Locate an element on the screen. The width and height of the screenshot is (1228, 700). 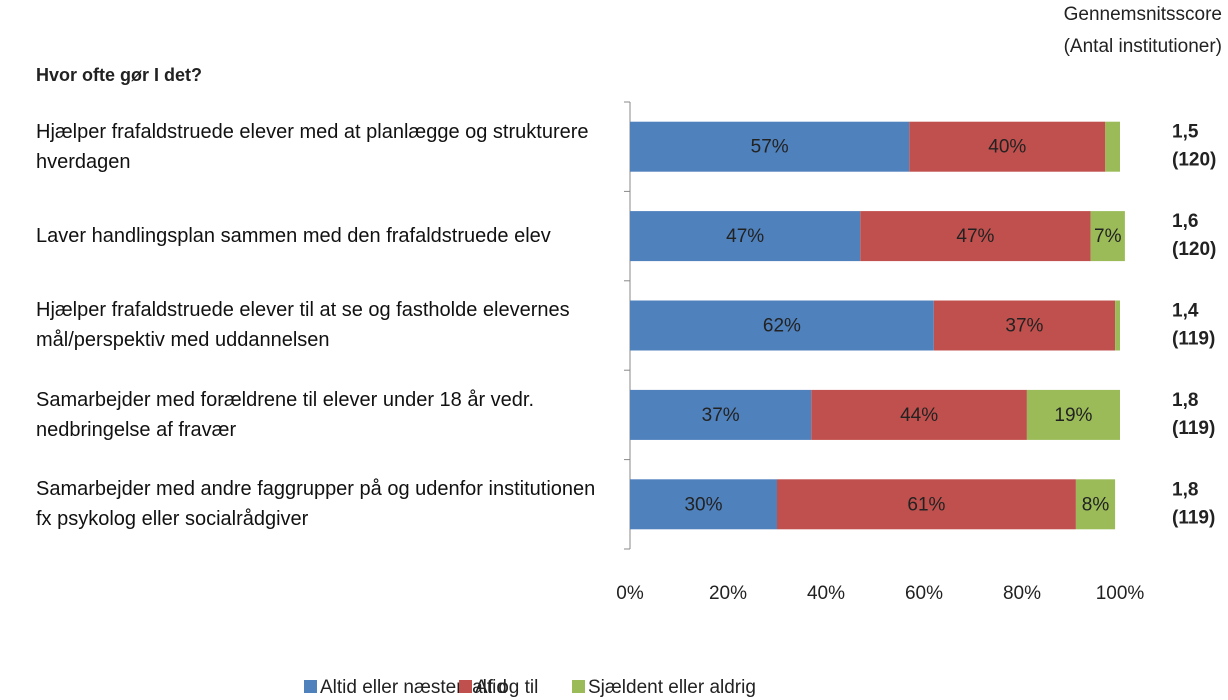
right-header: (Antal institutioner) is located at coordinates (1143, 46).